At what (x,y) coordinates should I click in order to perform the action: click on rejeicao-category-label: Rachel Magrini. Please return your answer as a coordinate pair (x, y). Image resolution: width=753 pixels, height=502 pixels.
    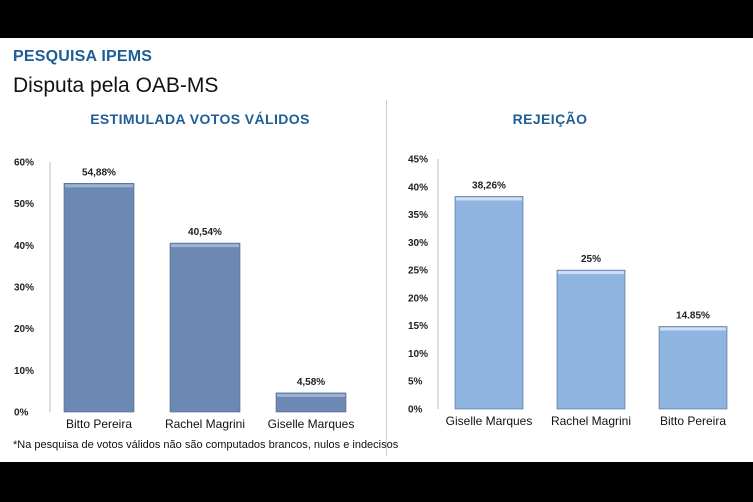
    Looking at the image, I should click on (591, 421).